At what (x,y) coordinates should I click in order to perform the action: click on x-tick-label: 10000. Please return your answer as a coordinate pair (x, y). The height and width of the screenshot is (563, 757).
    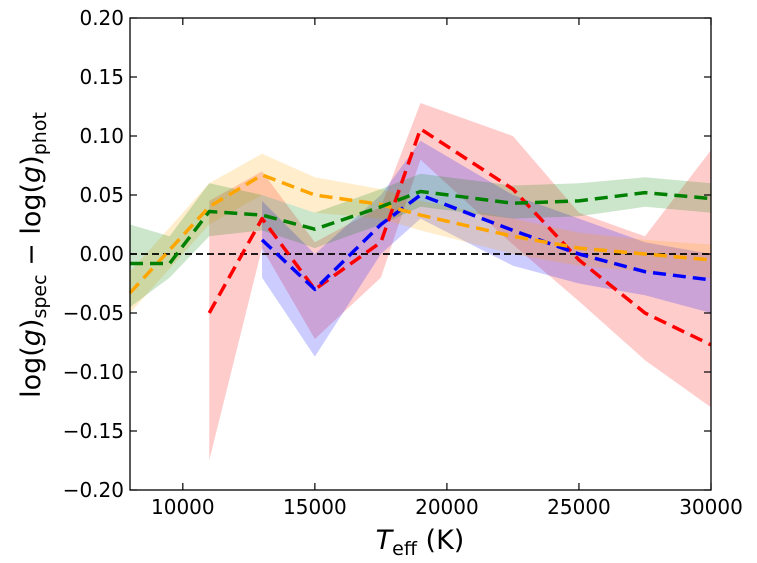
    Looking at the image, I should click on (183, 507).